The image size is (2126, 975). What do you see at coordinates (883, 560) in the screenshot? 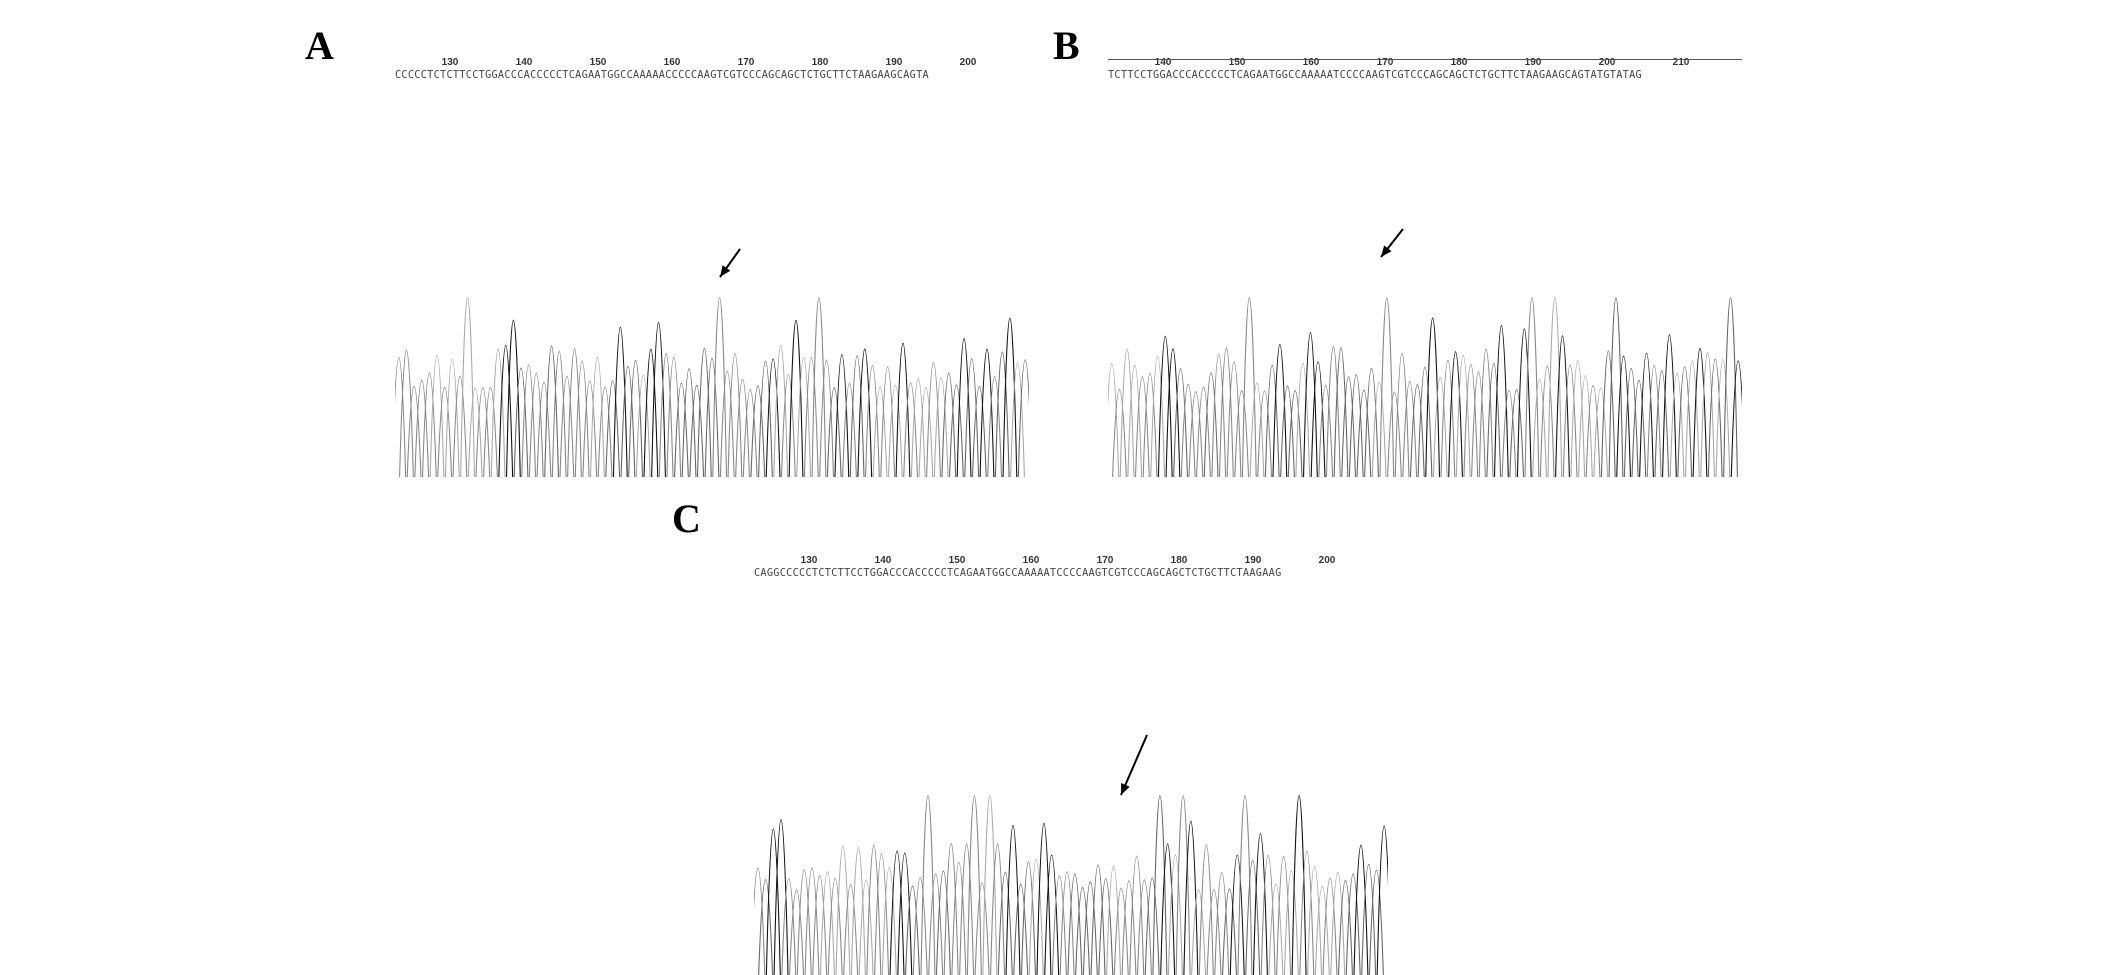
I see `tick-label: 140` at bounding box center [883, 560].